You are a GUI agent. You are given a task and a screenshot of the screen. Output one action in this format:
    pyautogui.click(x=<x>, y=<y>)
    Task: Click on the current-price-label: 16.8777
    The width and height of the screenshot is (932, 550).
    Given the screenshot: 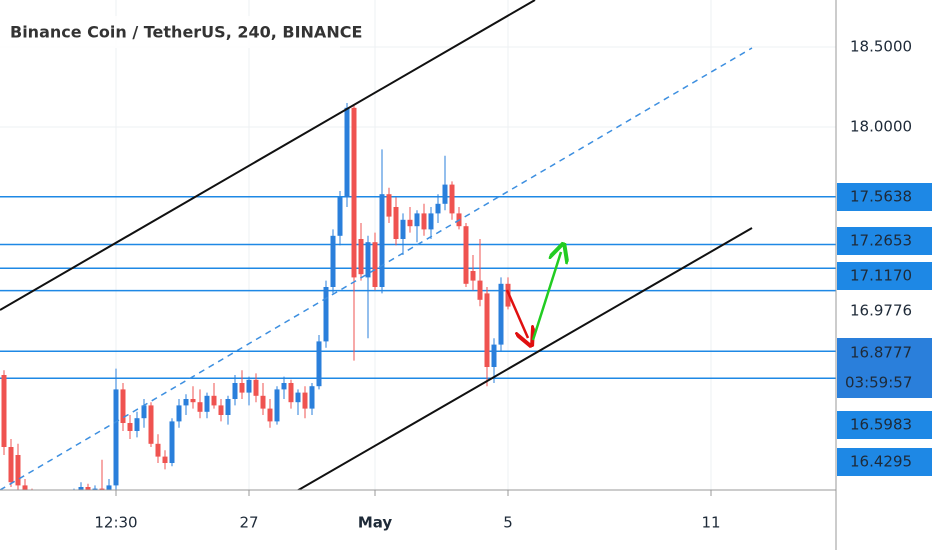 What is the action you would take?
    pyautogui.click(x=881, y=353)
    